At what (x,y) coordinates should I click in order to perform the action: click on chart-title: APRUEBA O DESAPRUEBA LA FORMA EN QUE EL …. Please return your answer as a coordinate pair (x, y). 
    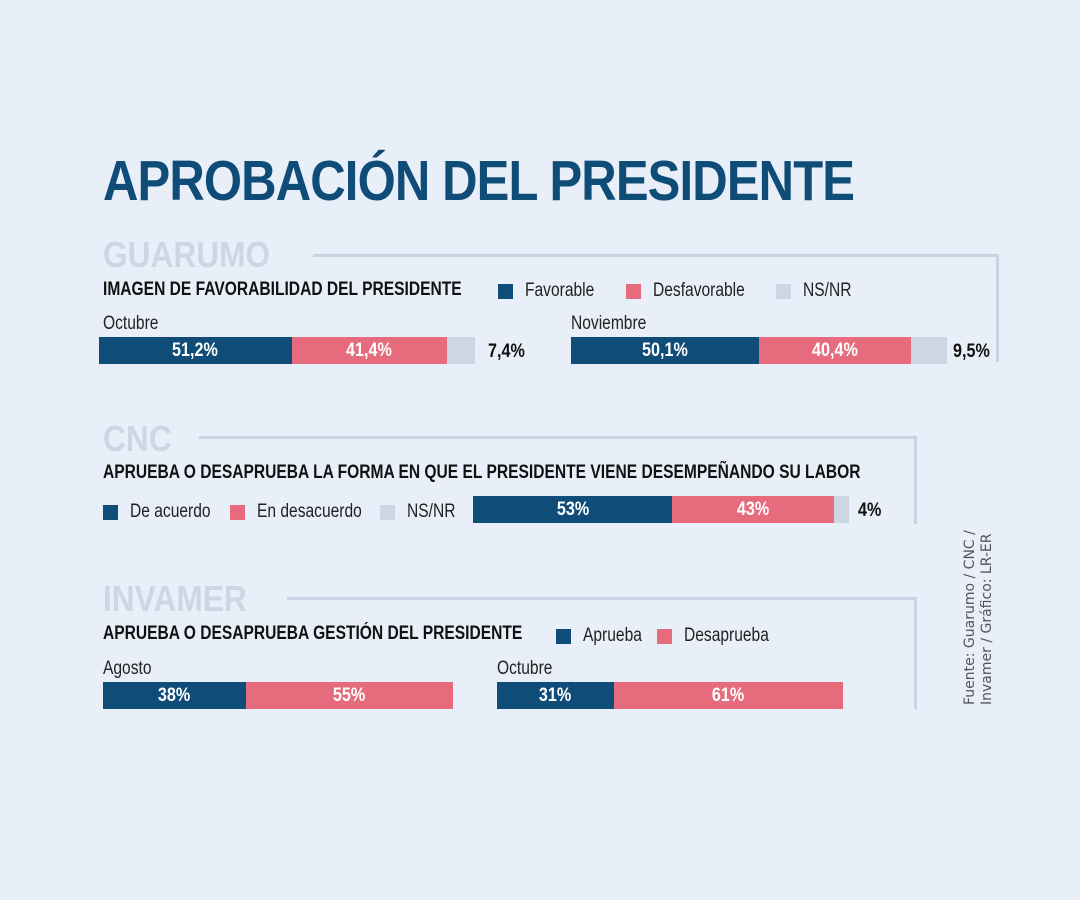
    Looking at the image, I should click on (482, 472).